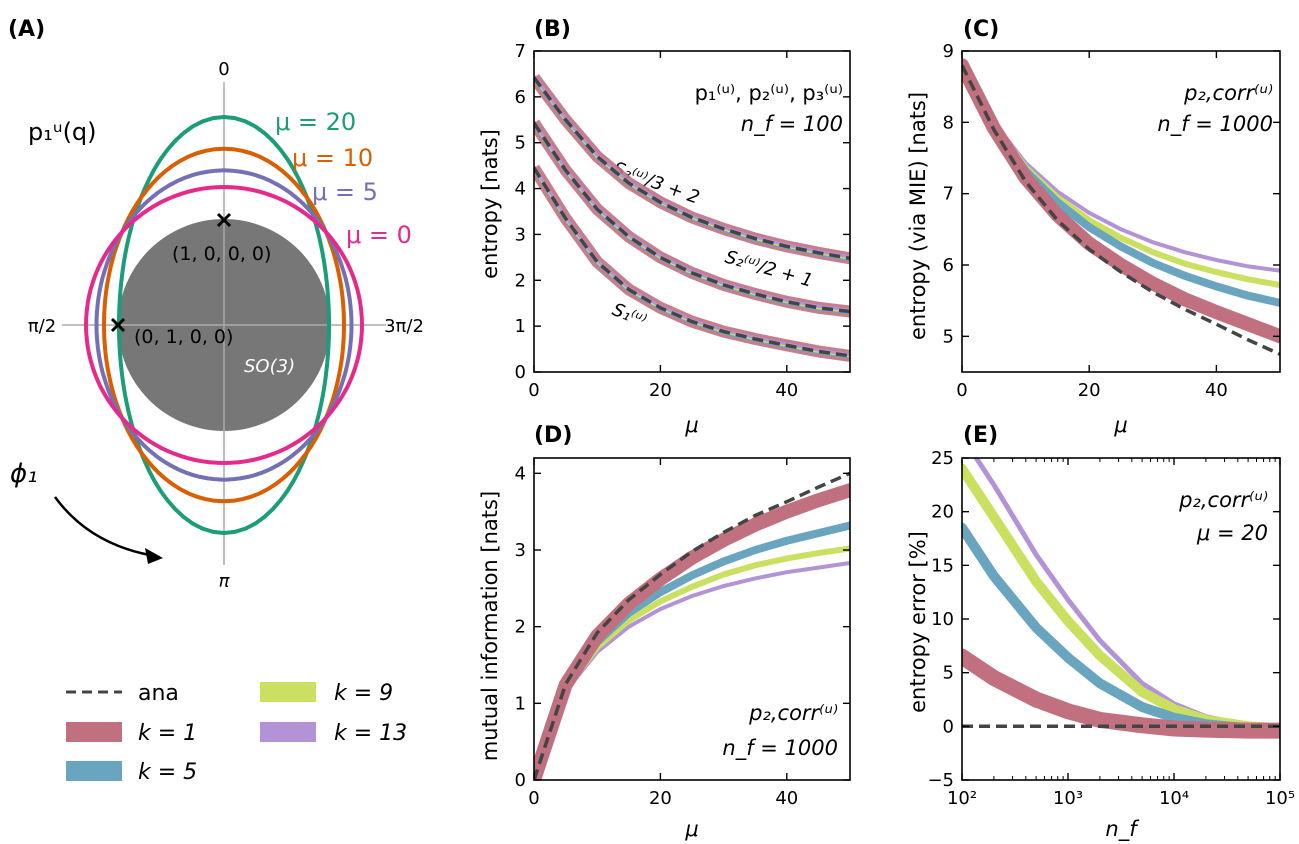 This screenshot has height=844, width=1299. What do you see at coordinates (780, 748) in the screenshot?
I see `panel-d-annotation-2: n_f = 1000` at bounding box center [780, 748].